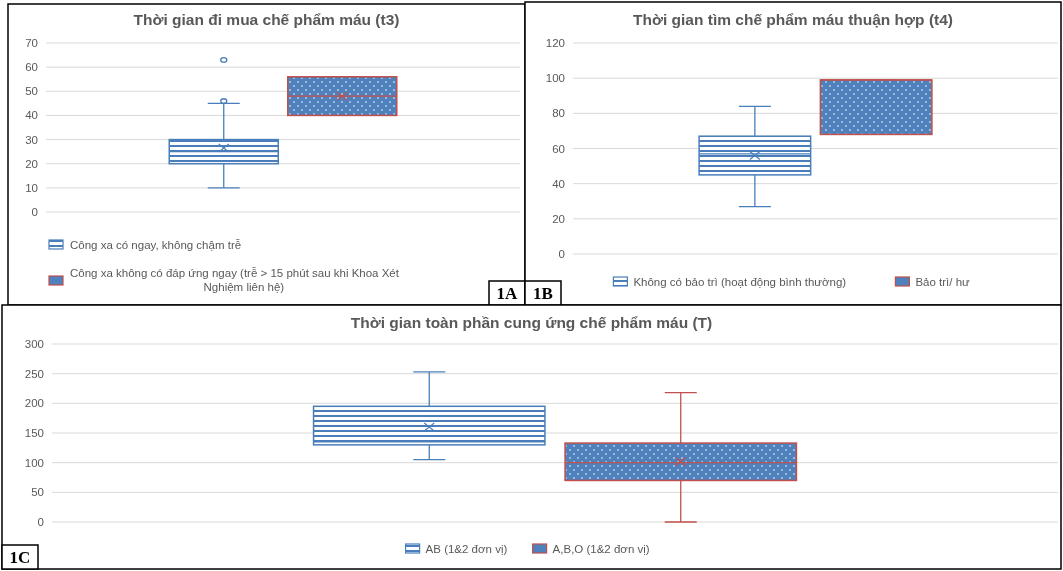 The height and width of the screenshot is (571, 1063). I want to click on y-tick-label: 200, so click(34, 403).